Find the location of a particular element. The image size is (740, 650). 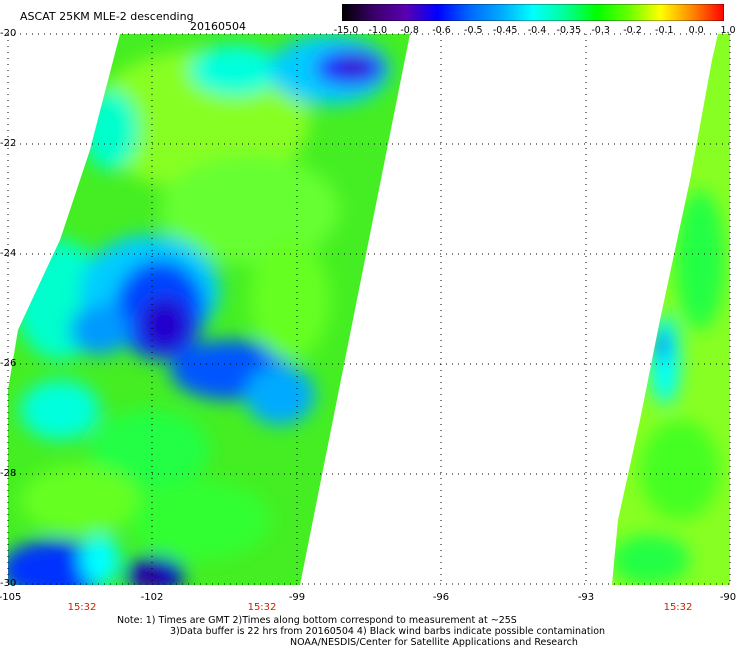

lon-label: -93 is located at coordinates (586, 597).